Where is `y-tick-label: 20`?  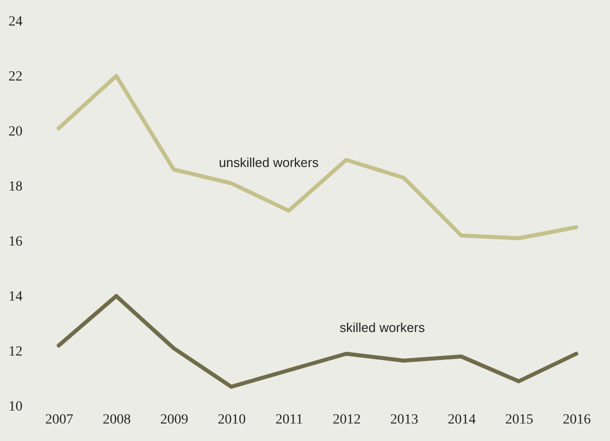
y-tick-label: 20 is located at coordinates (15, 132).